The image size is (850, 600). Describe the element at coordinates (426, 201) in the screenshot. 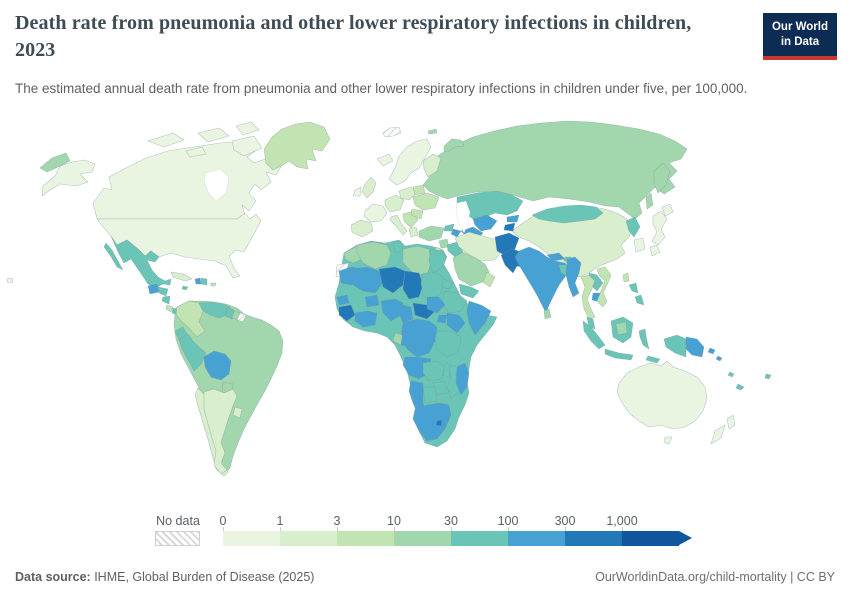

I see `region-ukraine` at that location.